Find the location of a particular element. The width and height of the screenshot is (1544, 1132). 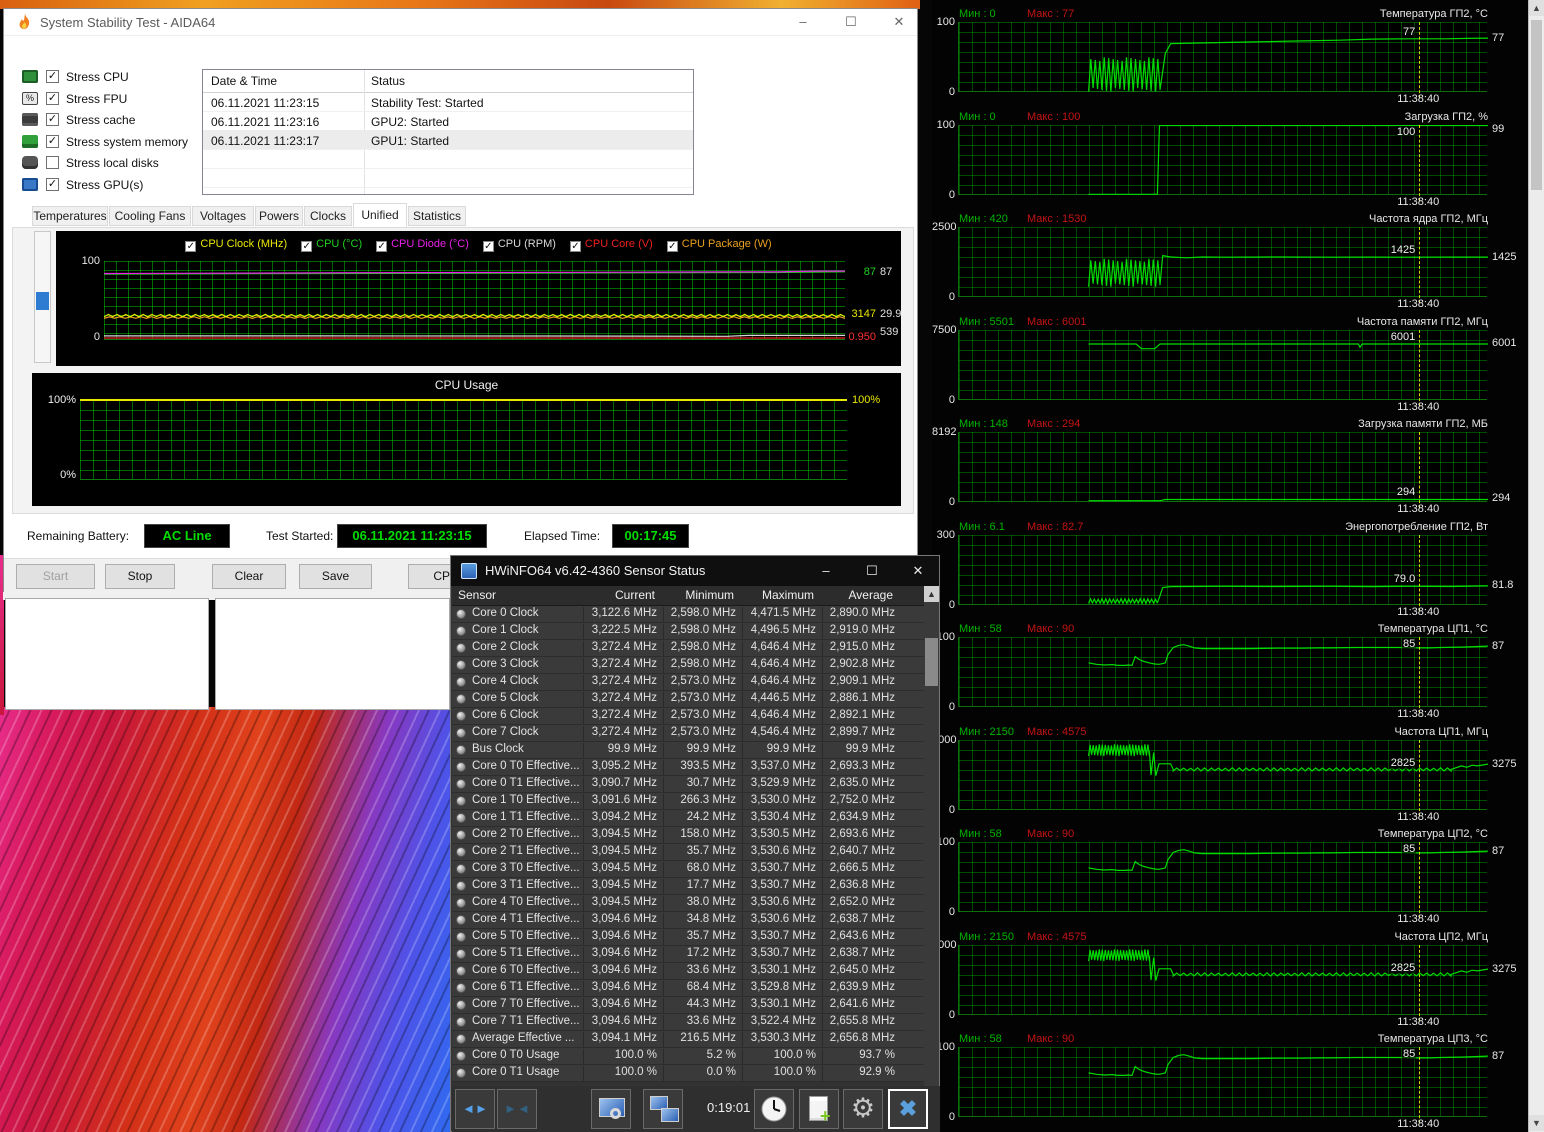

clear-button: Clear is located at coordinates (249, 576).